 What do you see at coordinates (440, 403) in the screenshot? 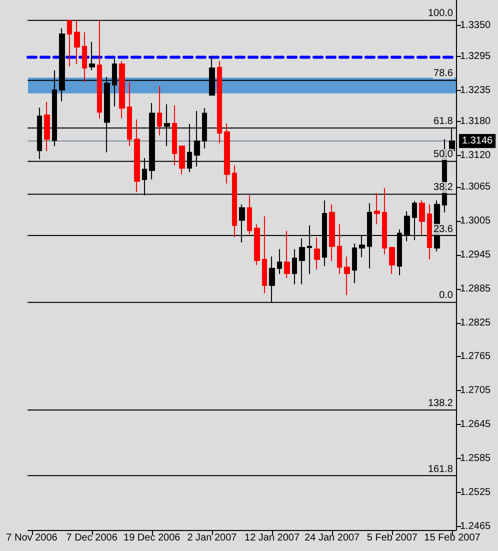
I see `annotation: 138.2` at bounding box center [440, 403].